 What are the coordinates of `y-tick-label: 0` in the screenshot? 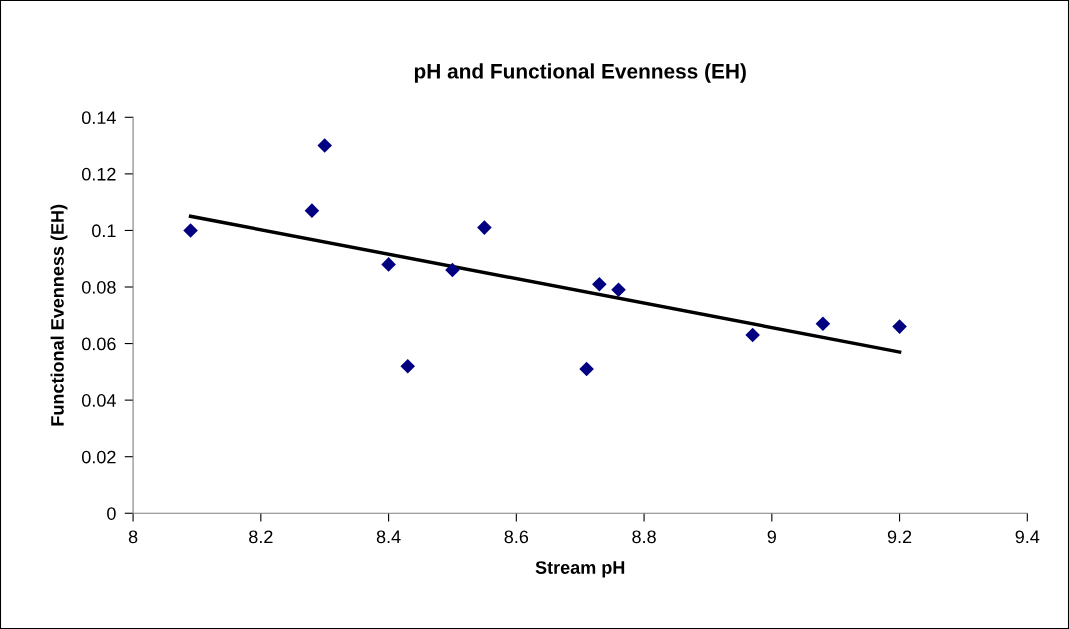 It's located at (111, 513).